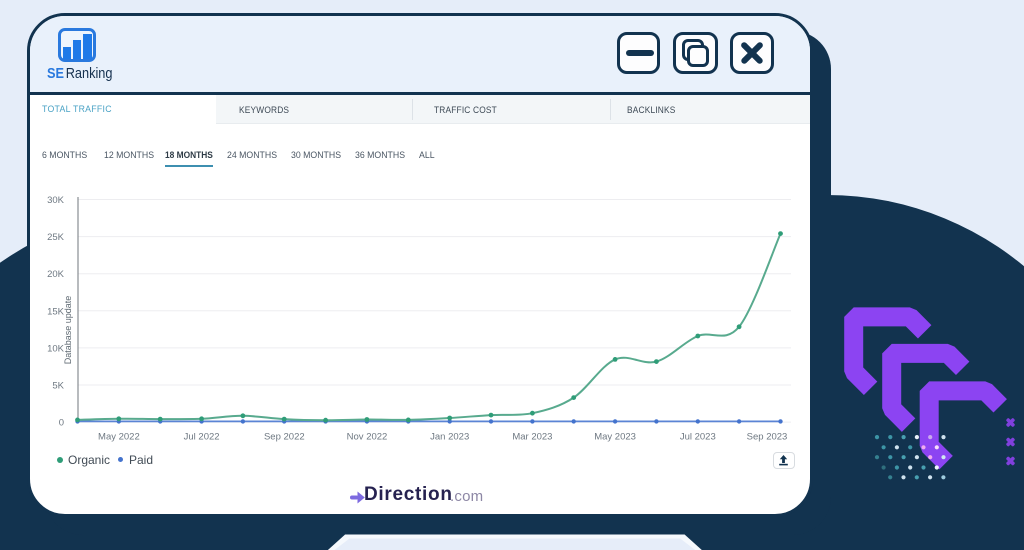  I want to click on svg-text: Jul 2022, so click(202, 437).